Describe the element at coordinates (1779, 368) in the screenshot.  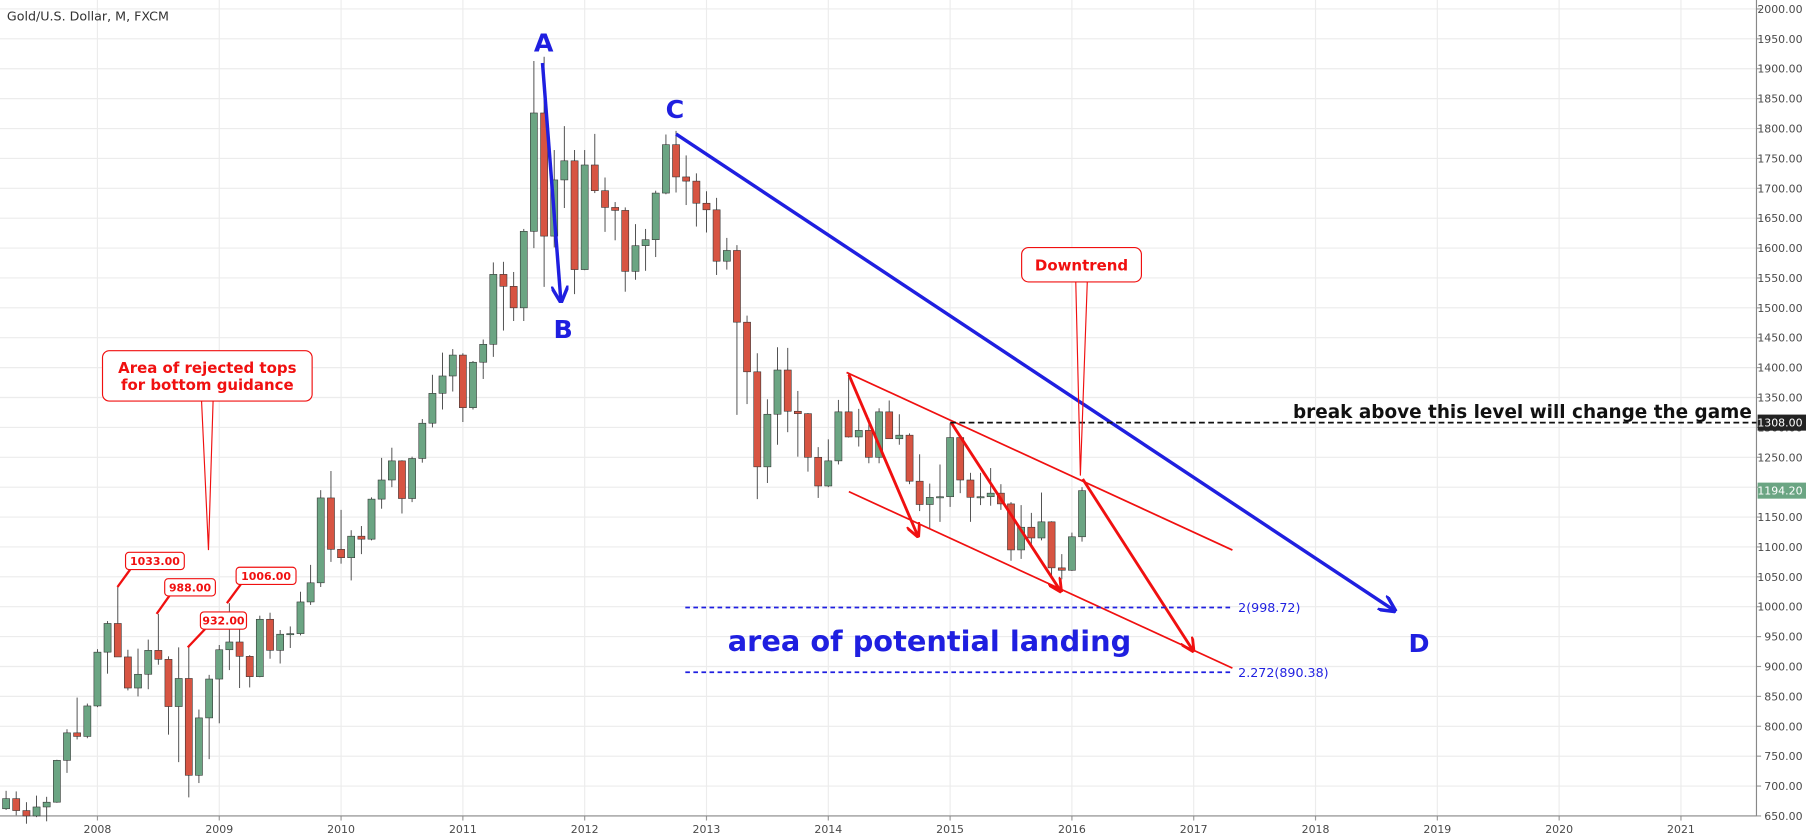
I see `y-tick-label: 1400.00` at that location.